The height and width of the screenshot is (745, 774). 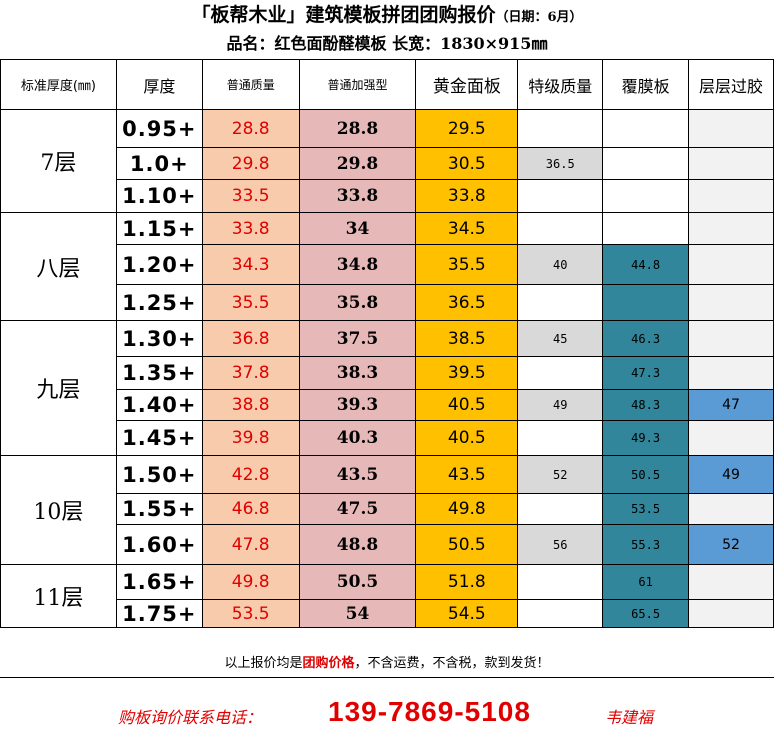 What do you see at coordinates (387, 43) in the screenshot?
I see `product-subtitle: 品名：红色面酚醛模板 长宽：1830×915㎜` at bounding box center [387, 43].